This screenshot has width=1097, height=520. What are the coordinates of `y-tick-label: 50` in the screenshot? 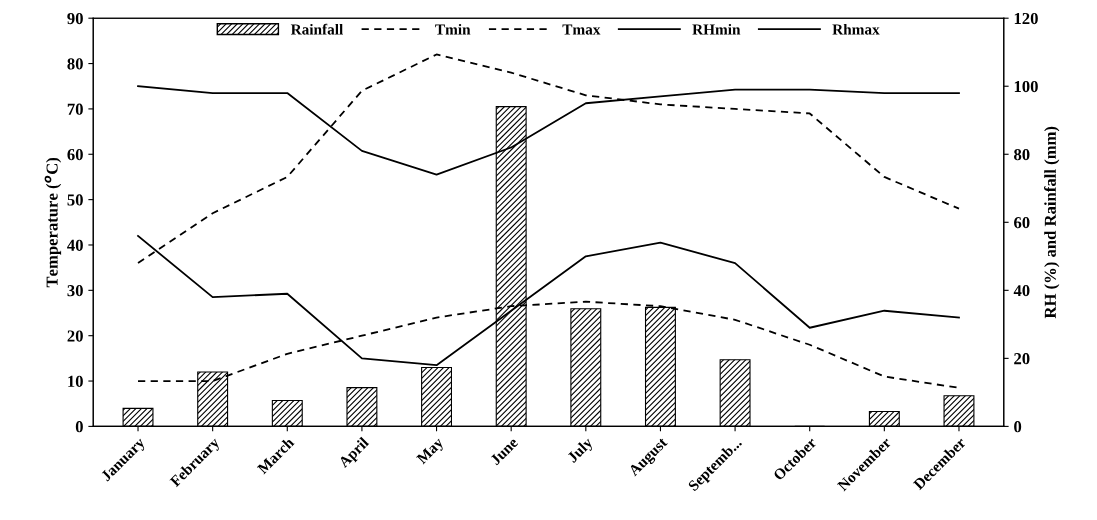 It's located at (75, 200).